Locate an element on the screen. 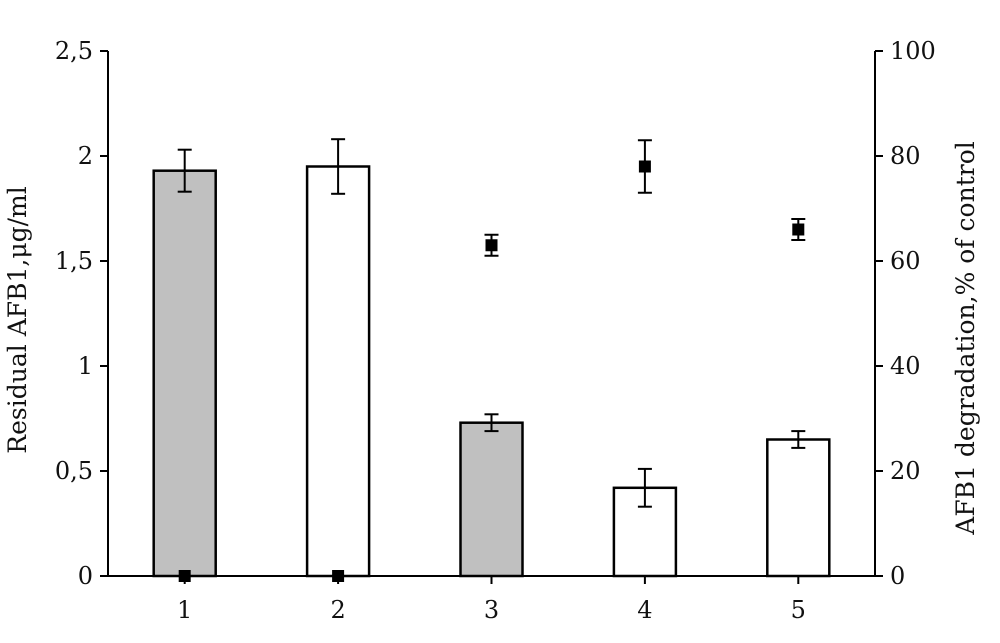 Image resolution: width=1000 pixels, height=643 pixels. x-tick-label: 3 is located at coordinates (491, 610).